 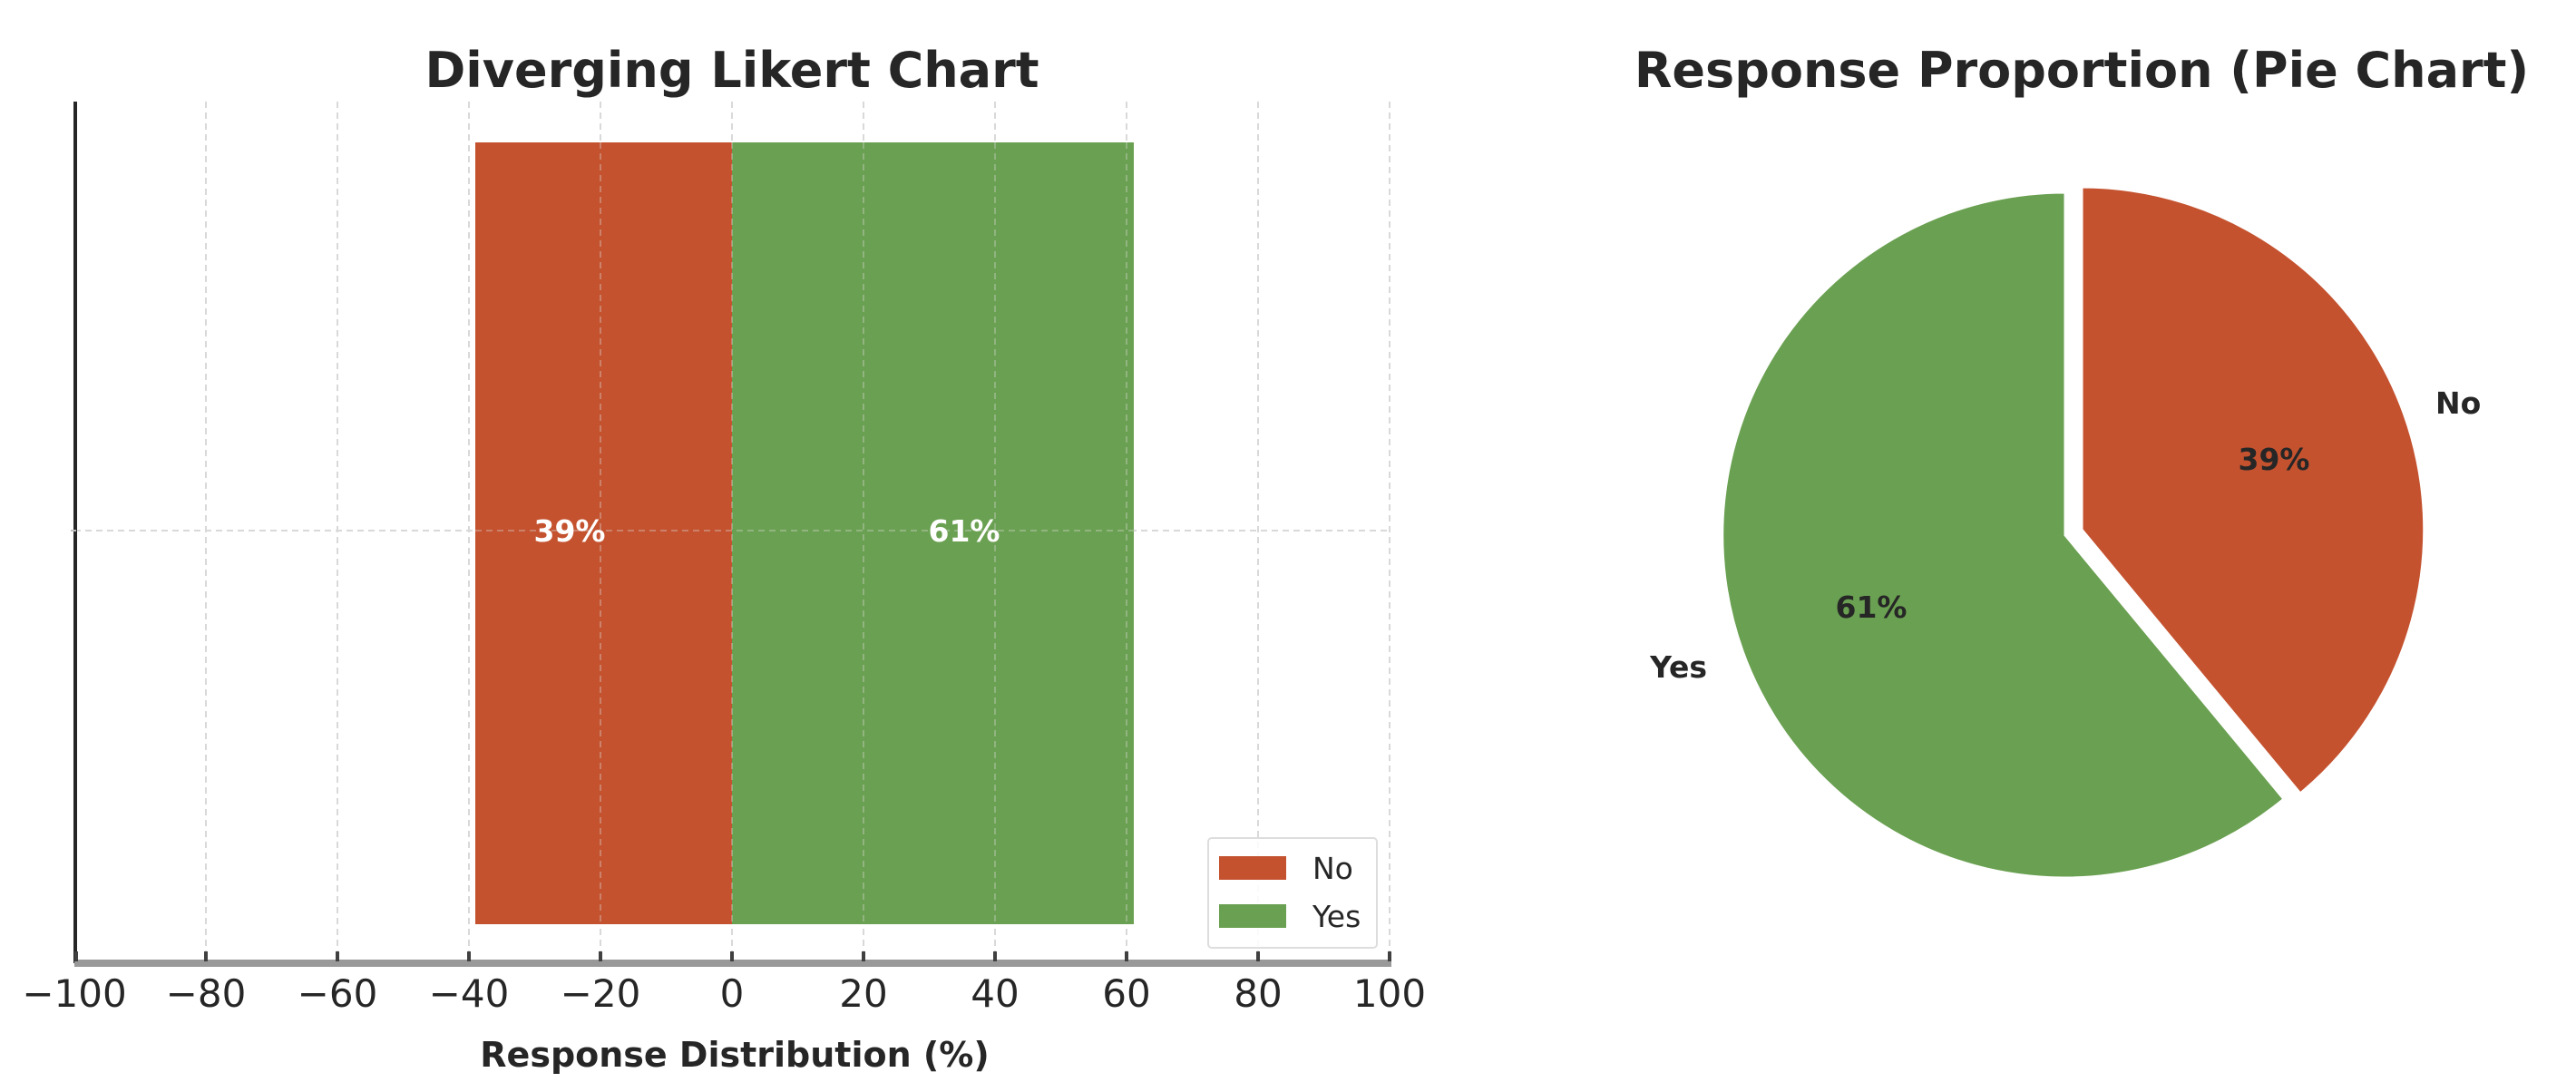 I want to click on bar-no, so click(x=603, y=533).